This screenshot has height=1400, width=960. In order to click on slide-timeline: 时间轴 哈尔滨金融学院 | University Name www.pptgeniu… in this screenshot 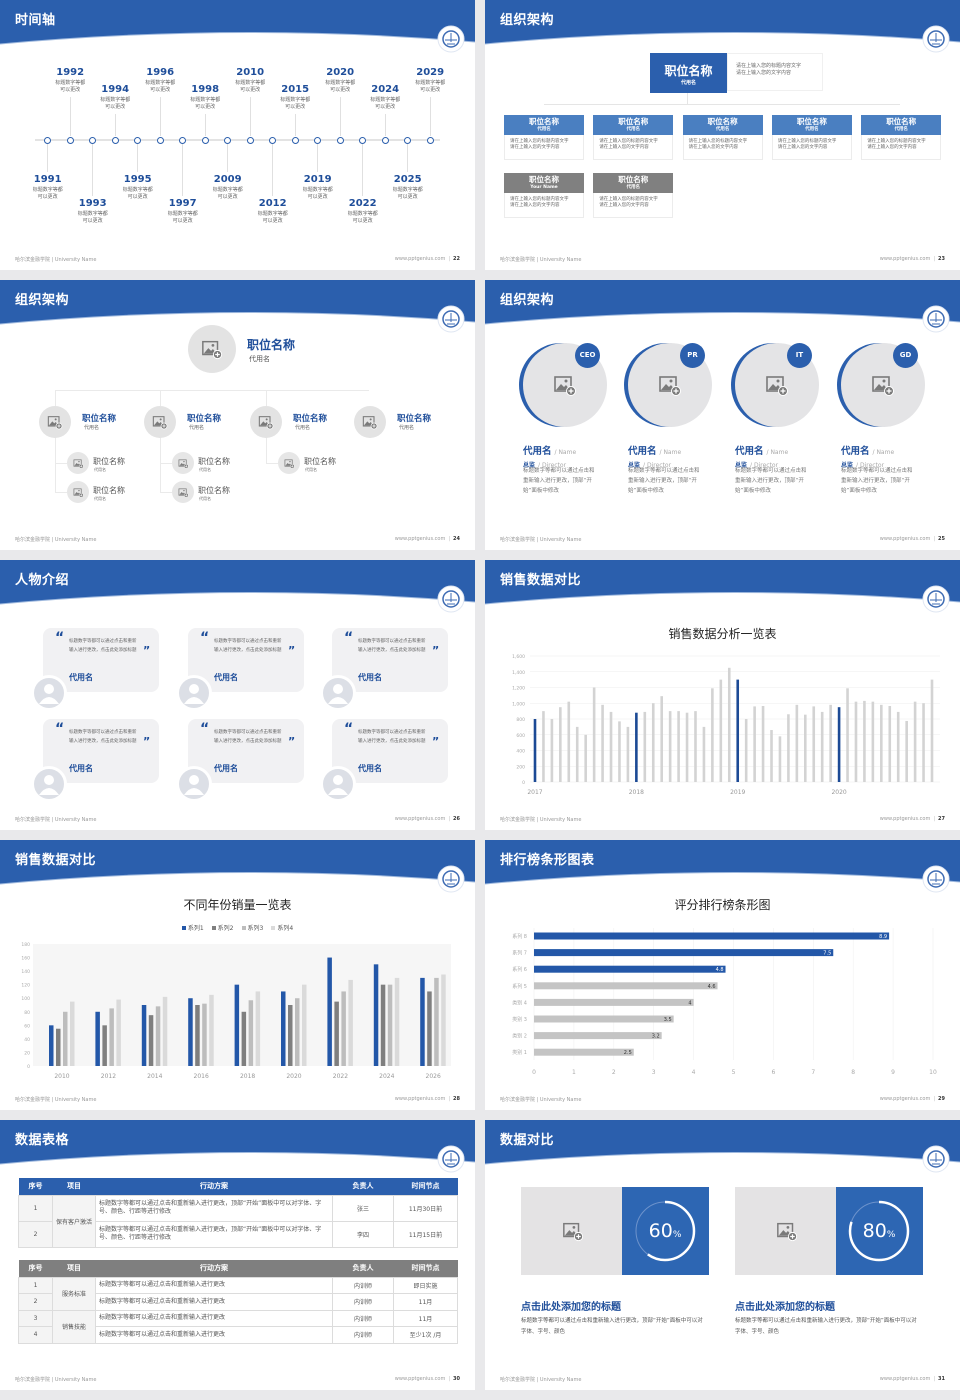, I will do `click(237, 135)`.